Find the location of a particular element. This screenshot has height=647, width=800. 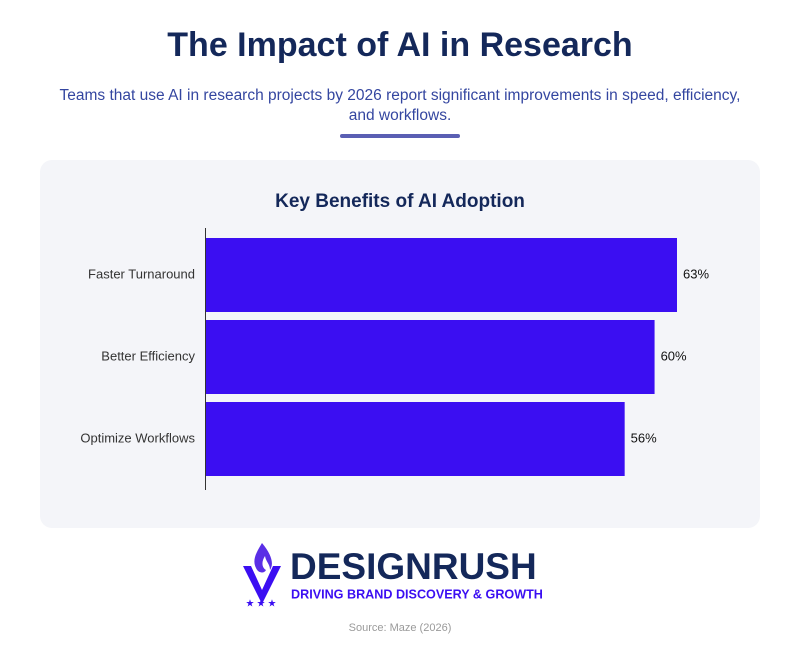

value-label: 56% is located at coordinates (644, 437).